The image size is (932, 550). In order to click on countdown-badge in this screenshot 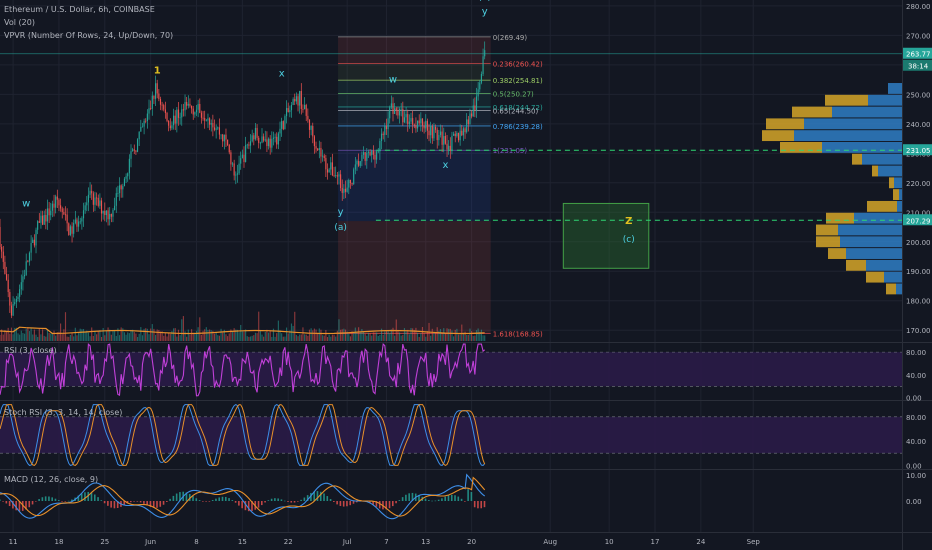, I will do `click(917, 65)`.